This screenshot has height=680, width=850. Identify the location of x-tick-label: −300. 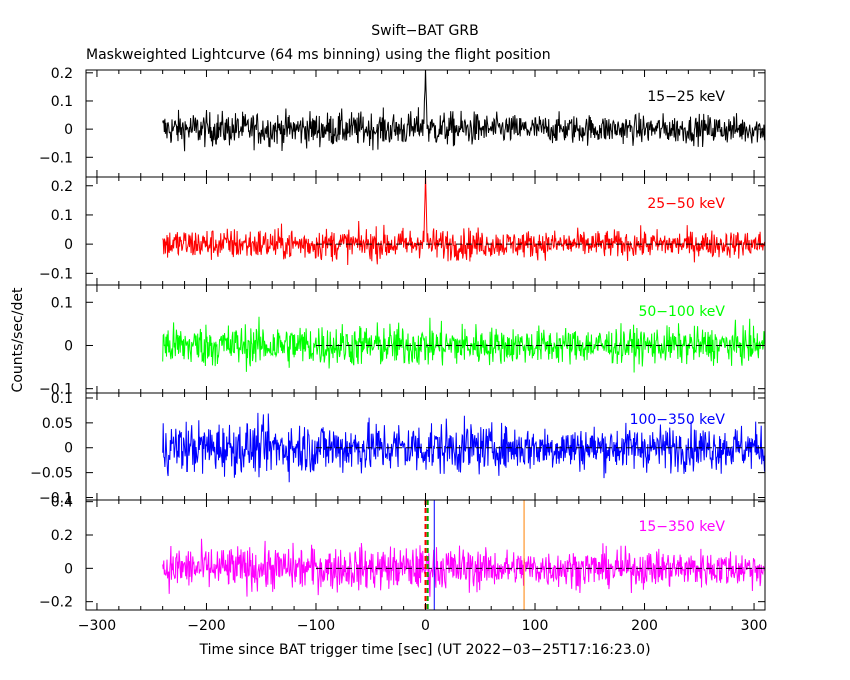
(97, 626).